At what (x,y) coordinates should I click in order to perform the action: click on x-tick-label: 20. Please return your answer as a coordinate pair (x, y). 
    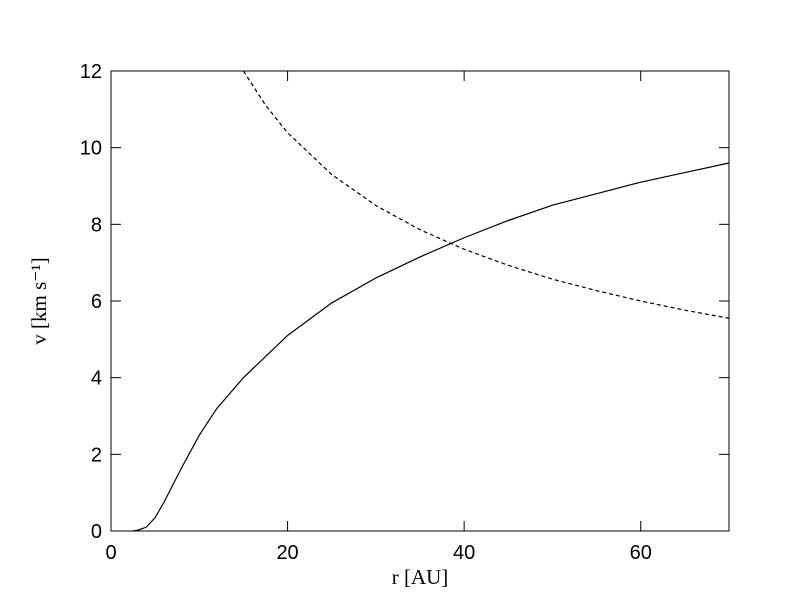
    Looking at the image, I should click on (287, 553).